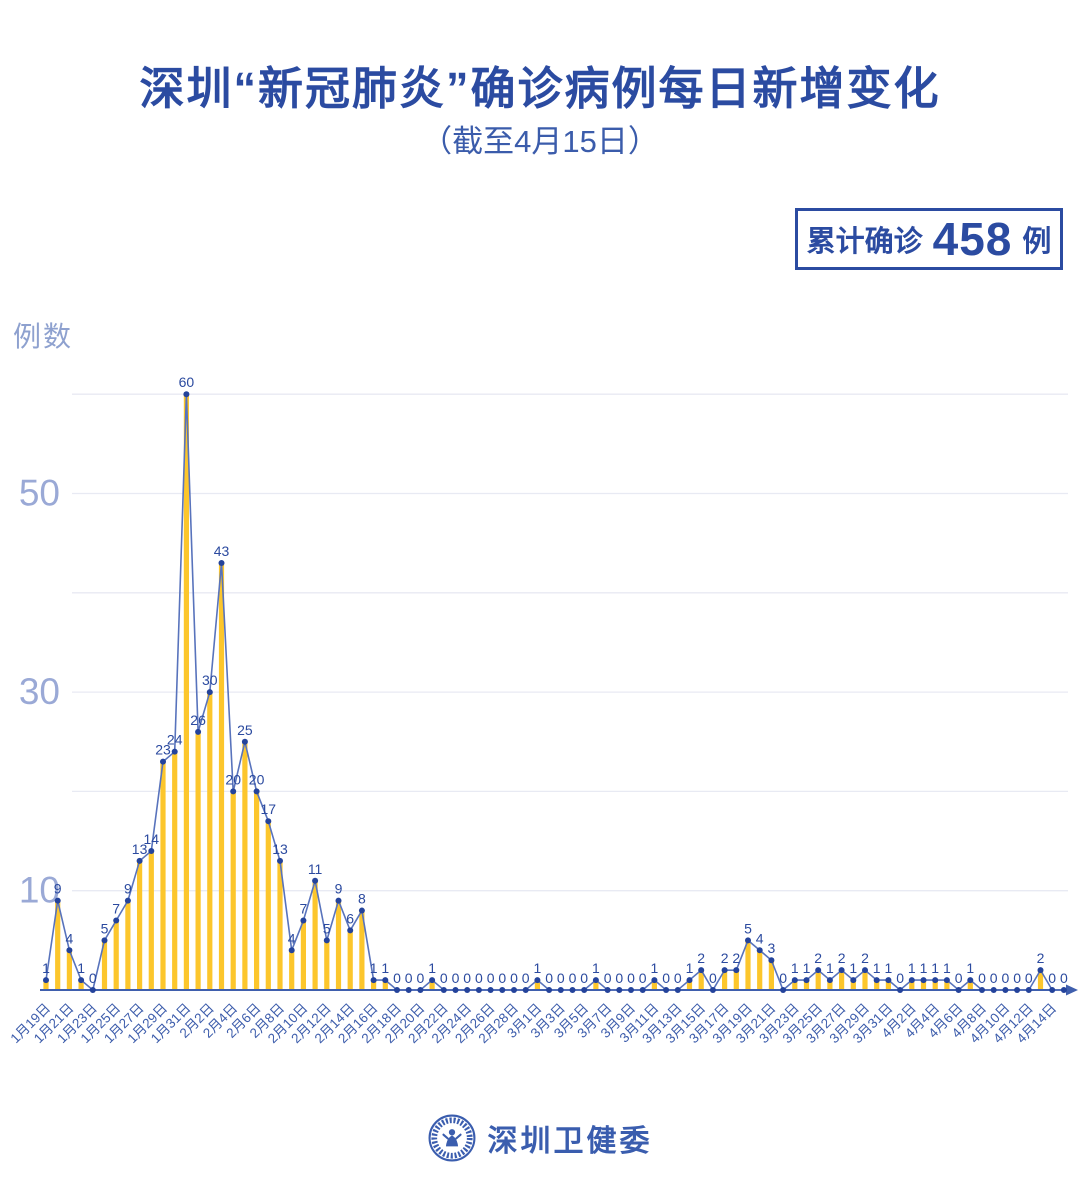 The height and width of the screenshot is (1184, 1080). Describe the element at coordinates (39, 890) in the screenshot. I see `y-tick-label: 10` at that location.